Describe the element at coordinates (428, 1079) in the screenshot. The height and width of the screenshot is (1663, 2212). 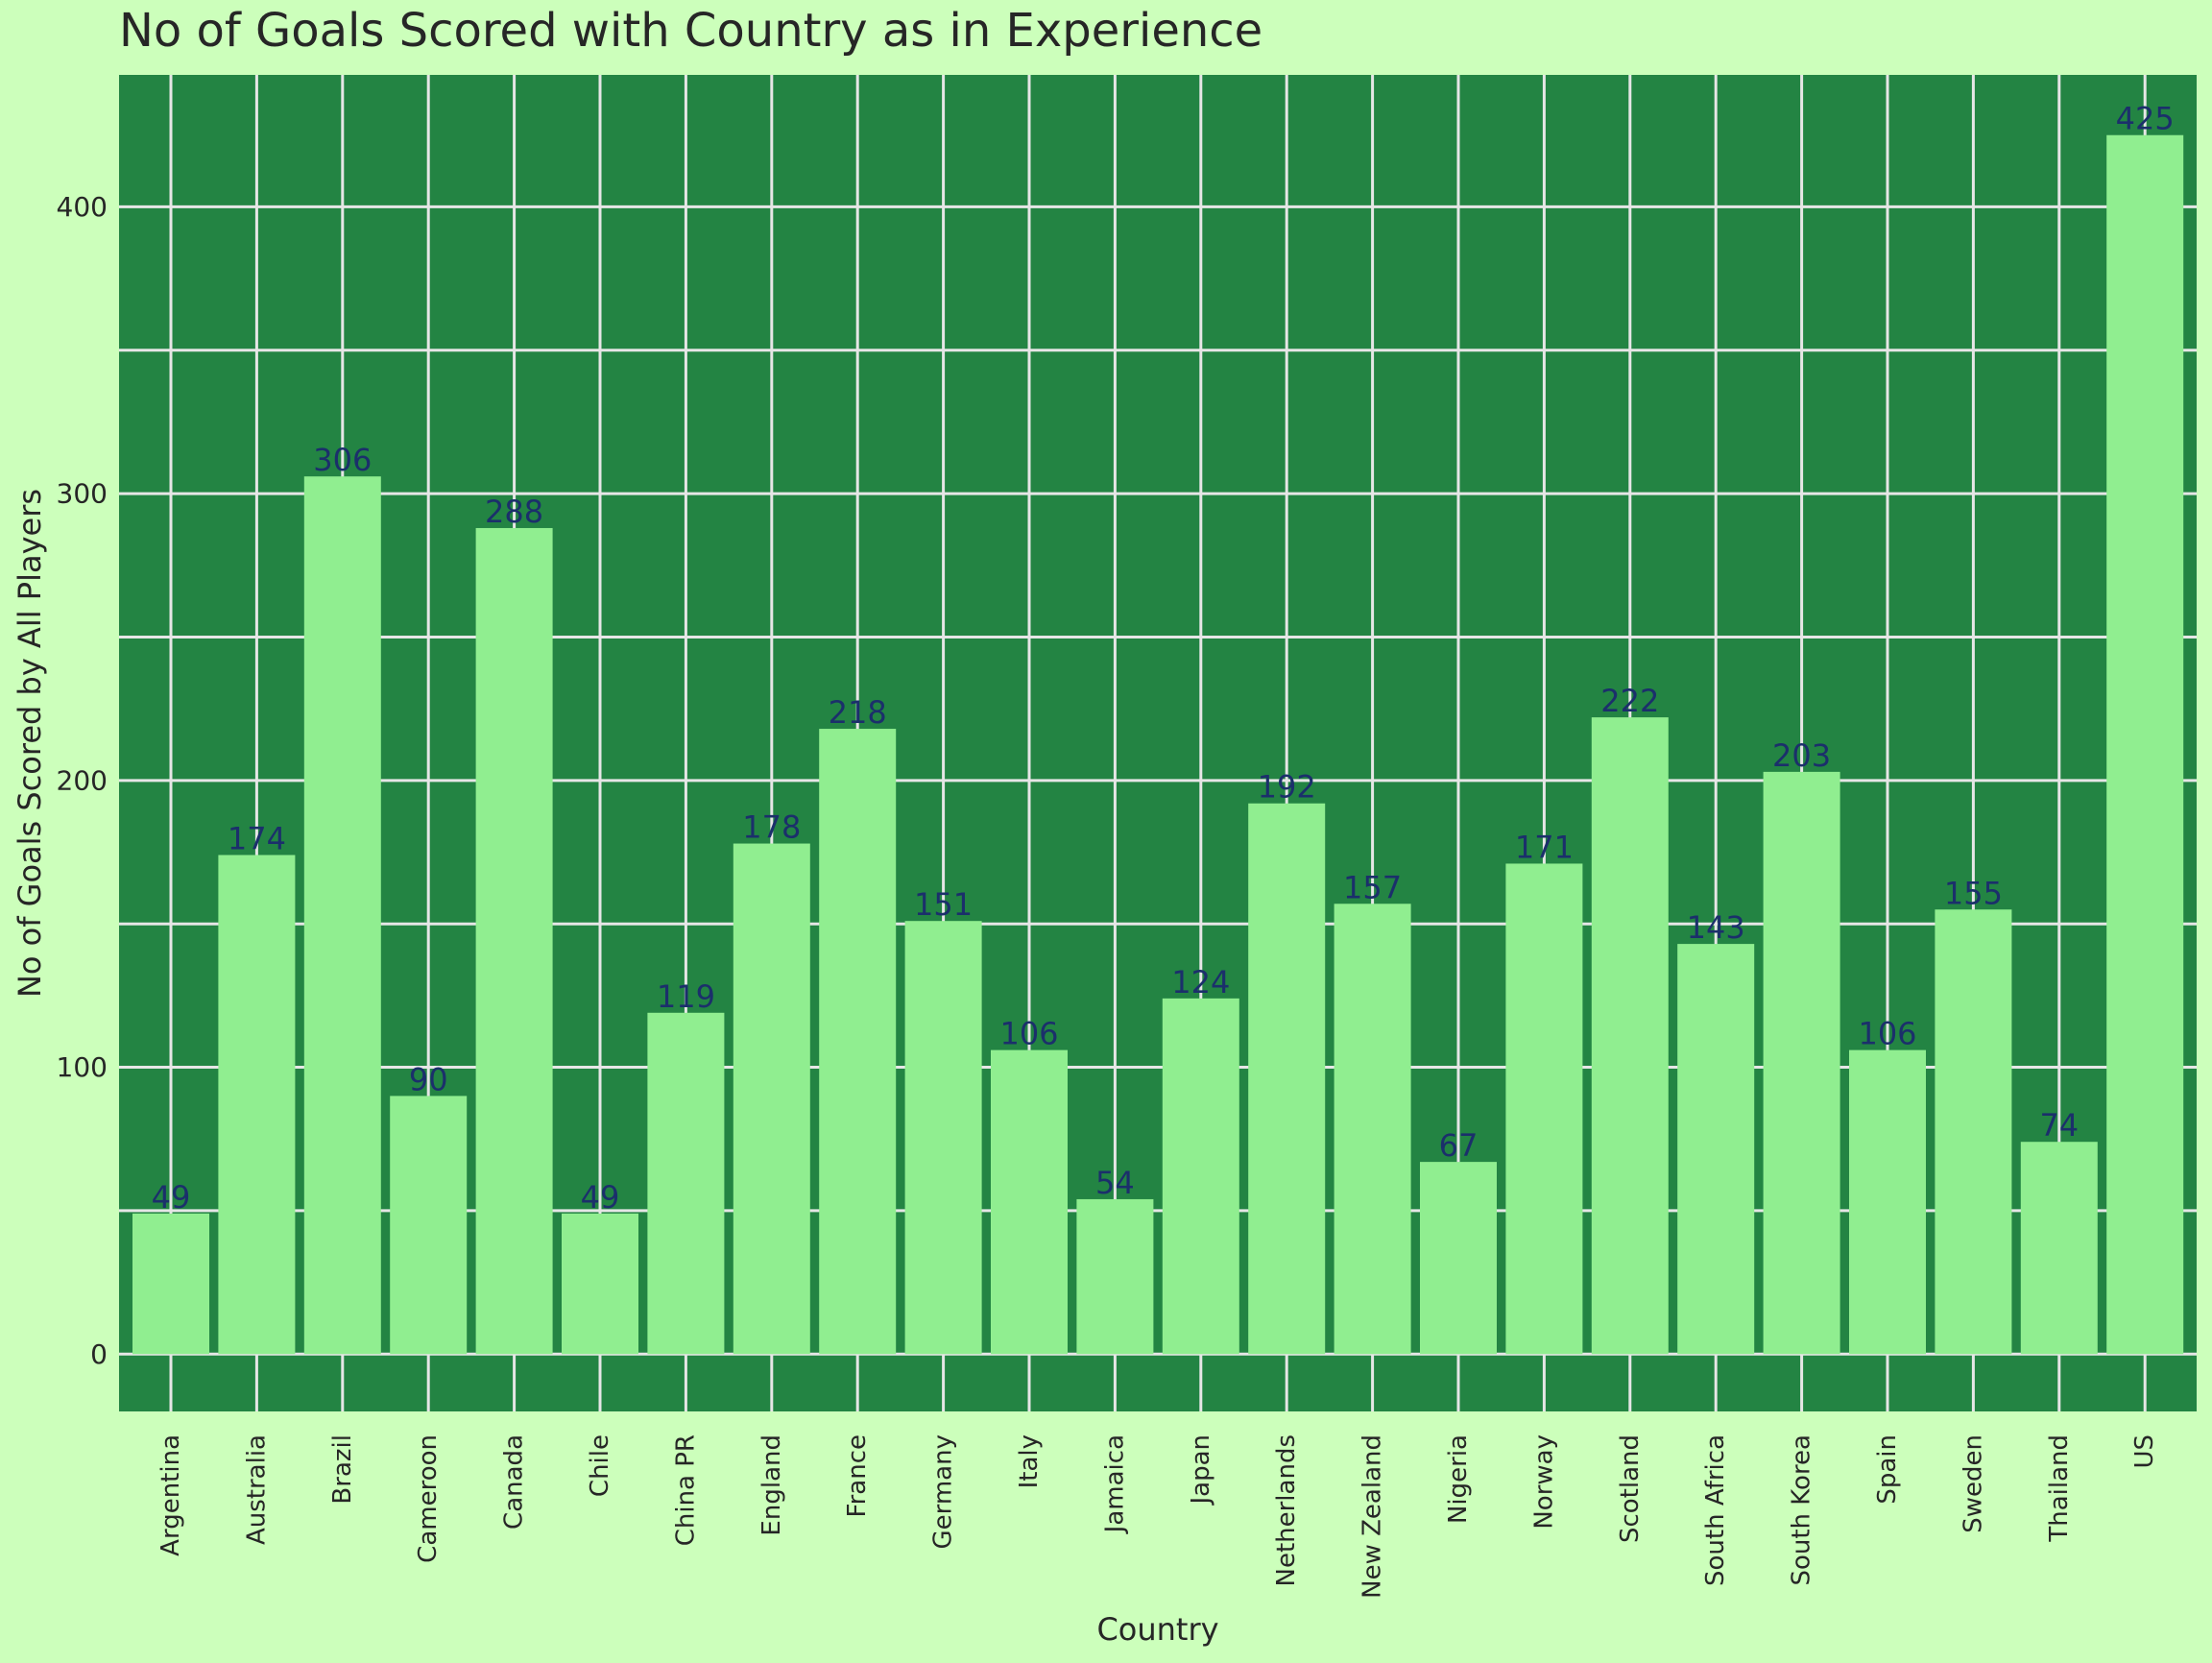
I see `bar-value-label: 90` at that location.